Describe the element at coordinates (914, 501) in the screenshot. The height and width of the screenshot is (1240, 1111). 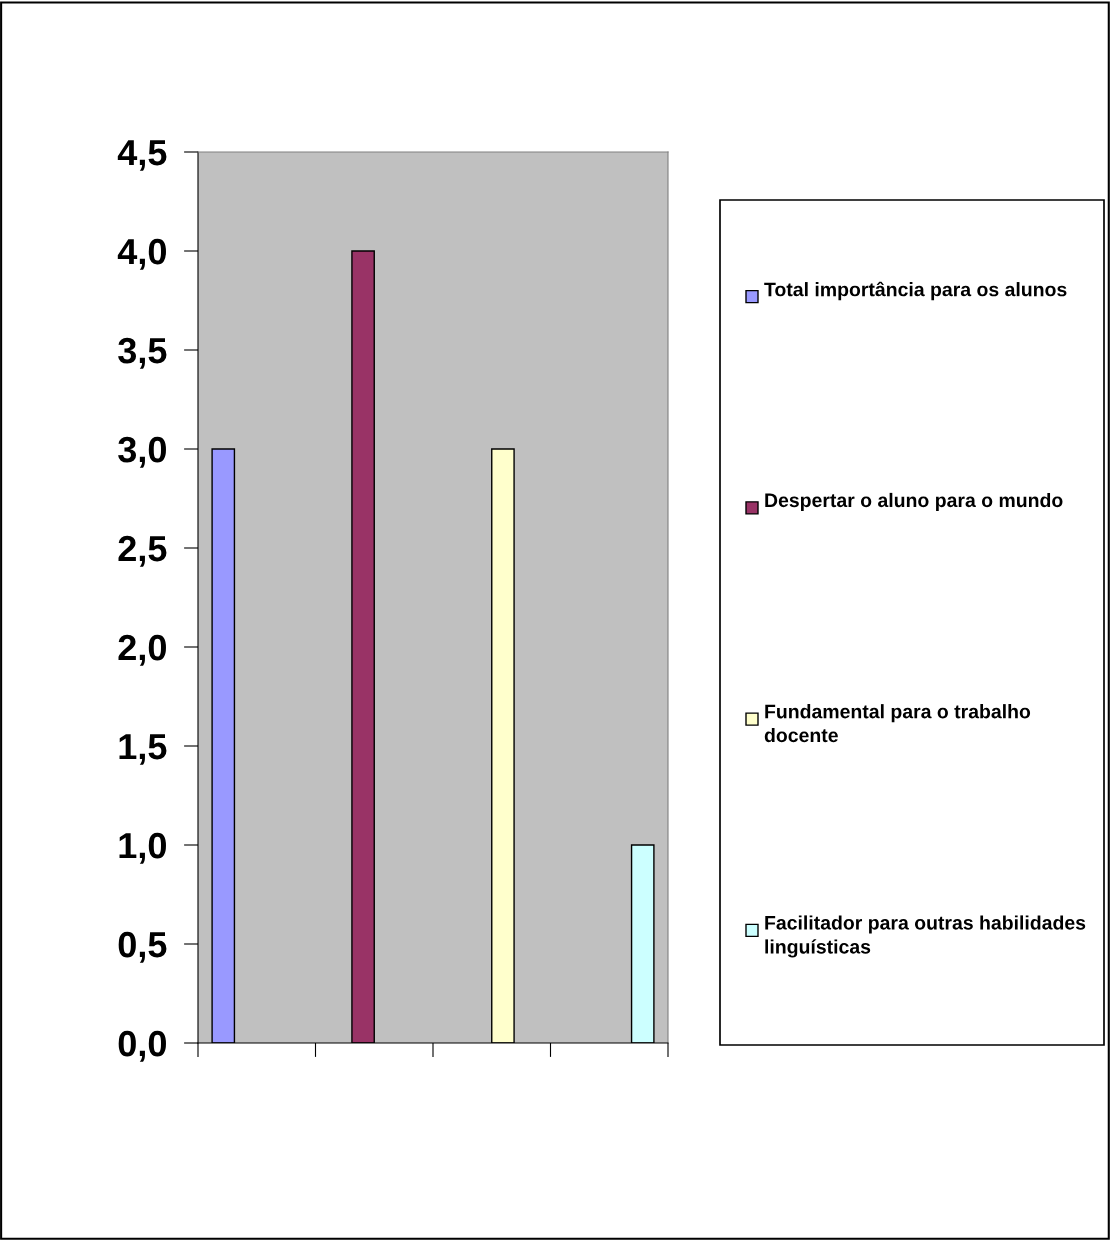
I see `legend-label: Despertar o aluno para o mundo` at that location.